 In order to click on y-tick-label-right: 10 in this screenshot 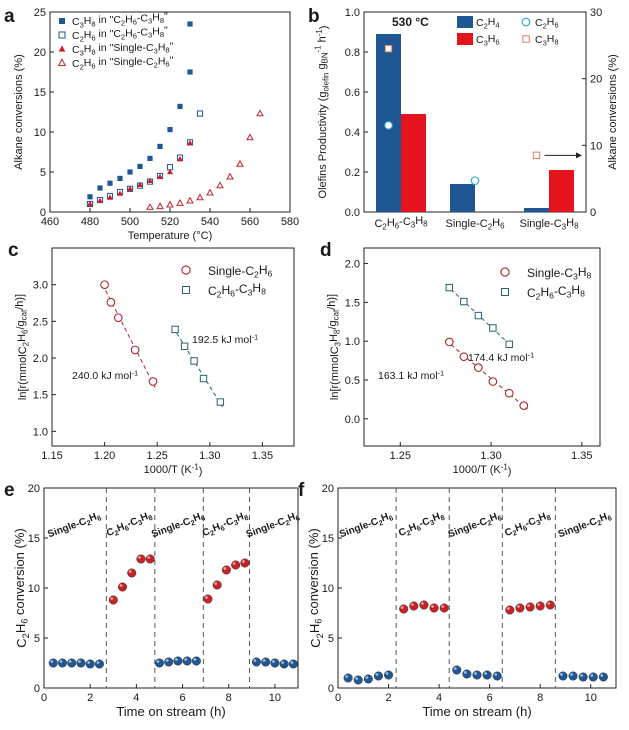, I will do `click(596, 146)`.